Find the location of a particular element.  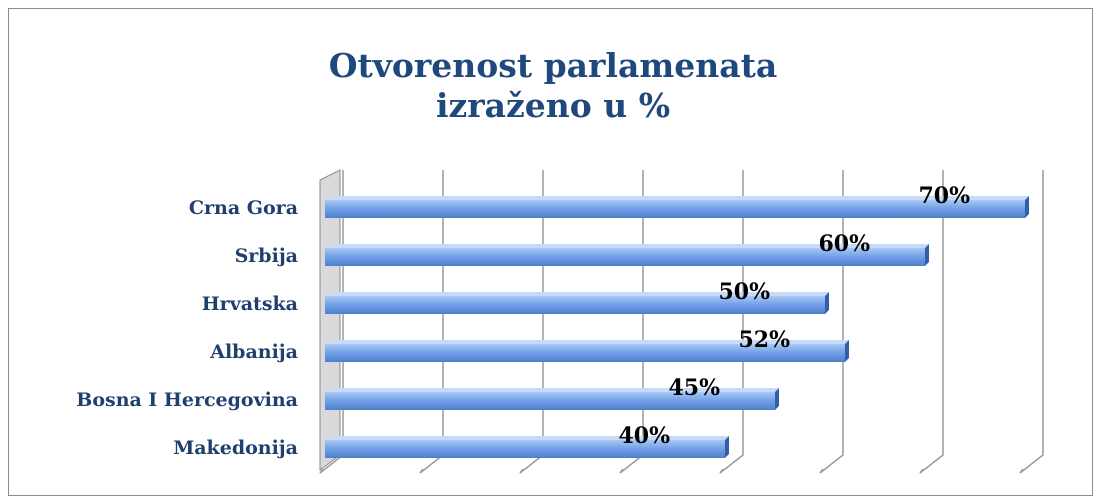

value-label: 50% is located at coordinates (744, 292).